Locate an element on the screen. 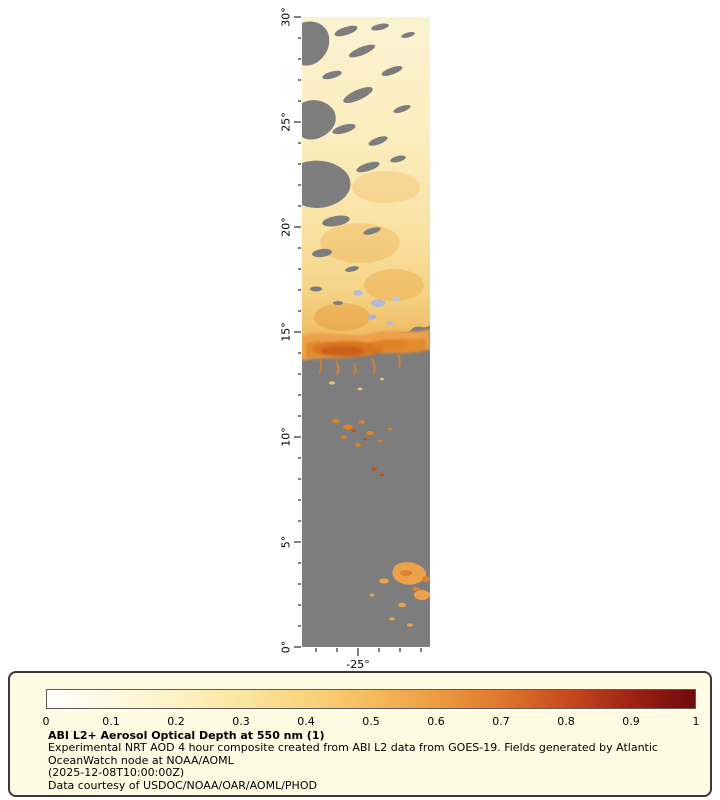  colorbar-tick-row: 0 0.1 0.2 0.3 0.4 0.5 0.6 0.7 0.8 0.9 1 is located at coordinates (371, 721).